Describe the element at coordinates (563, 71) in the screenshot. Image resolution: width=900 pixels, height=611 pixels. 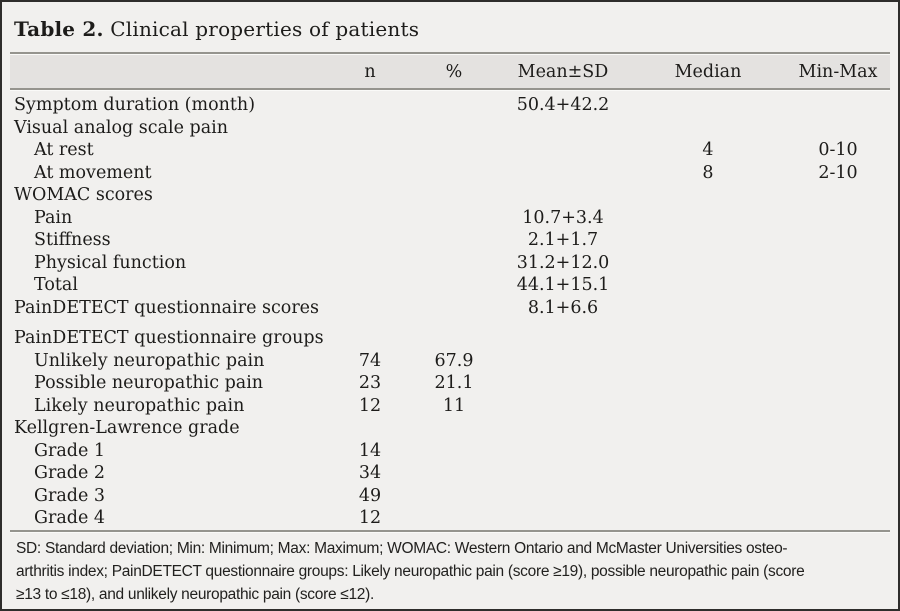
I see `column-header-mean-sd: Mean±SD` at that location.